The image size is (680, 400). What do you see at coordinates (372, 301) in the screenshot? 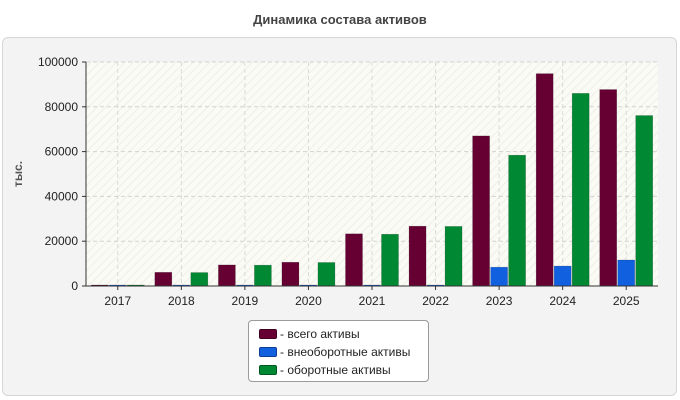
I see `x-tick-label: 2021` at bounding box center [372, 301].